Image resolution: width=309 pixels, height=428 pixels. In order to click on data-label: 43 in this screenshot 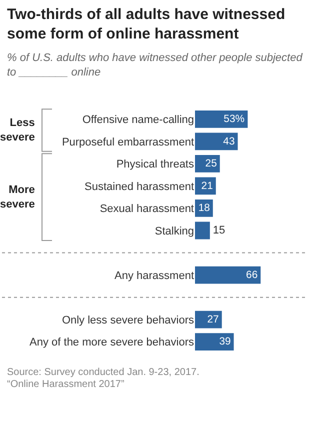, I will do `click(229, 142)`.